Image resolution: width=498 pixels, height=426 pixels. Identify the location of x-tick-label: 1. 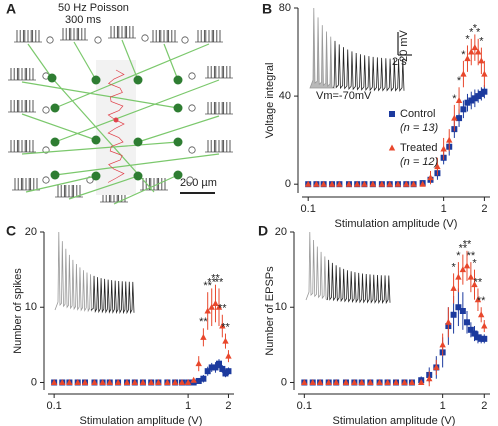
(443, 406).